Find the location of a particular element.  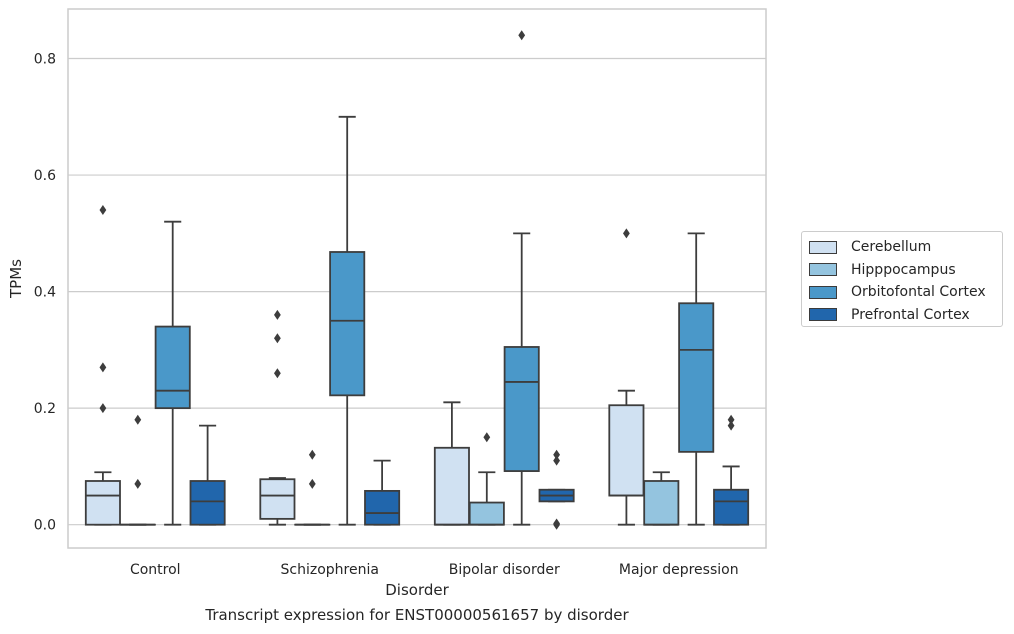

legend-item: Hipppocampus is located at coordinates (905, 270).